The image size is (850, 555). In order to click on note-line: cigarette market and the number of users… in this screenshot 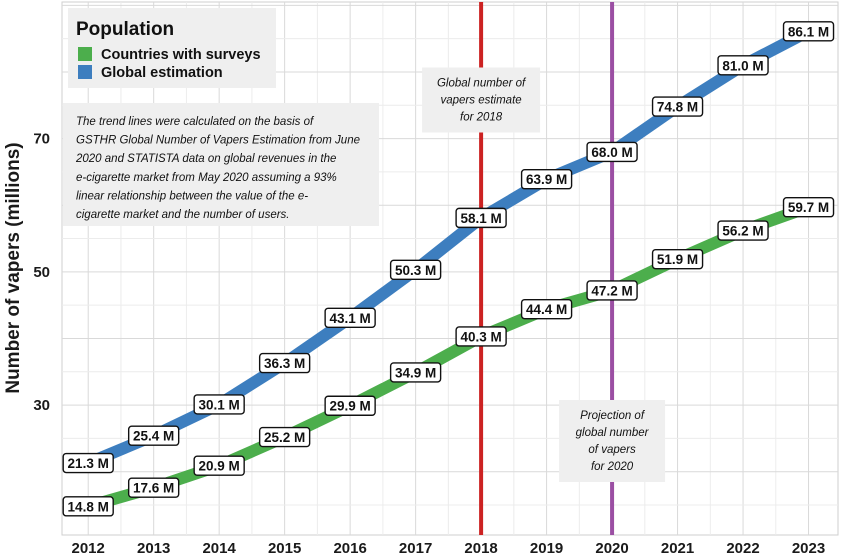, I will do `click(183, 215)`.